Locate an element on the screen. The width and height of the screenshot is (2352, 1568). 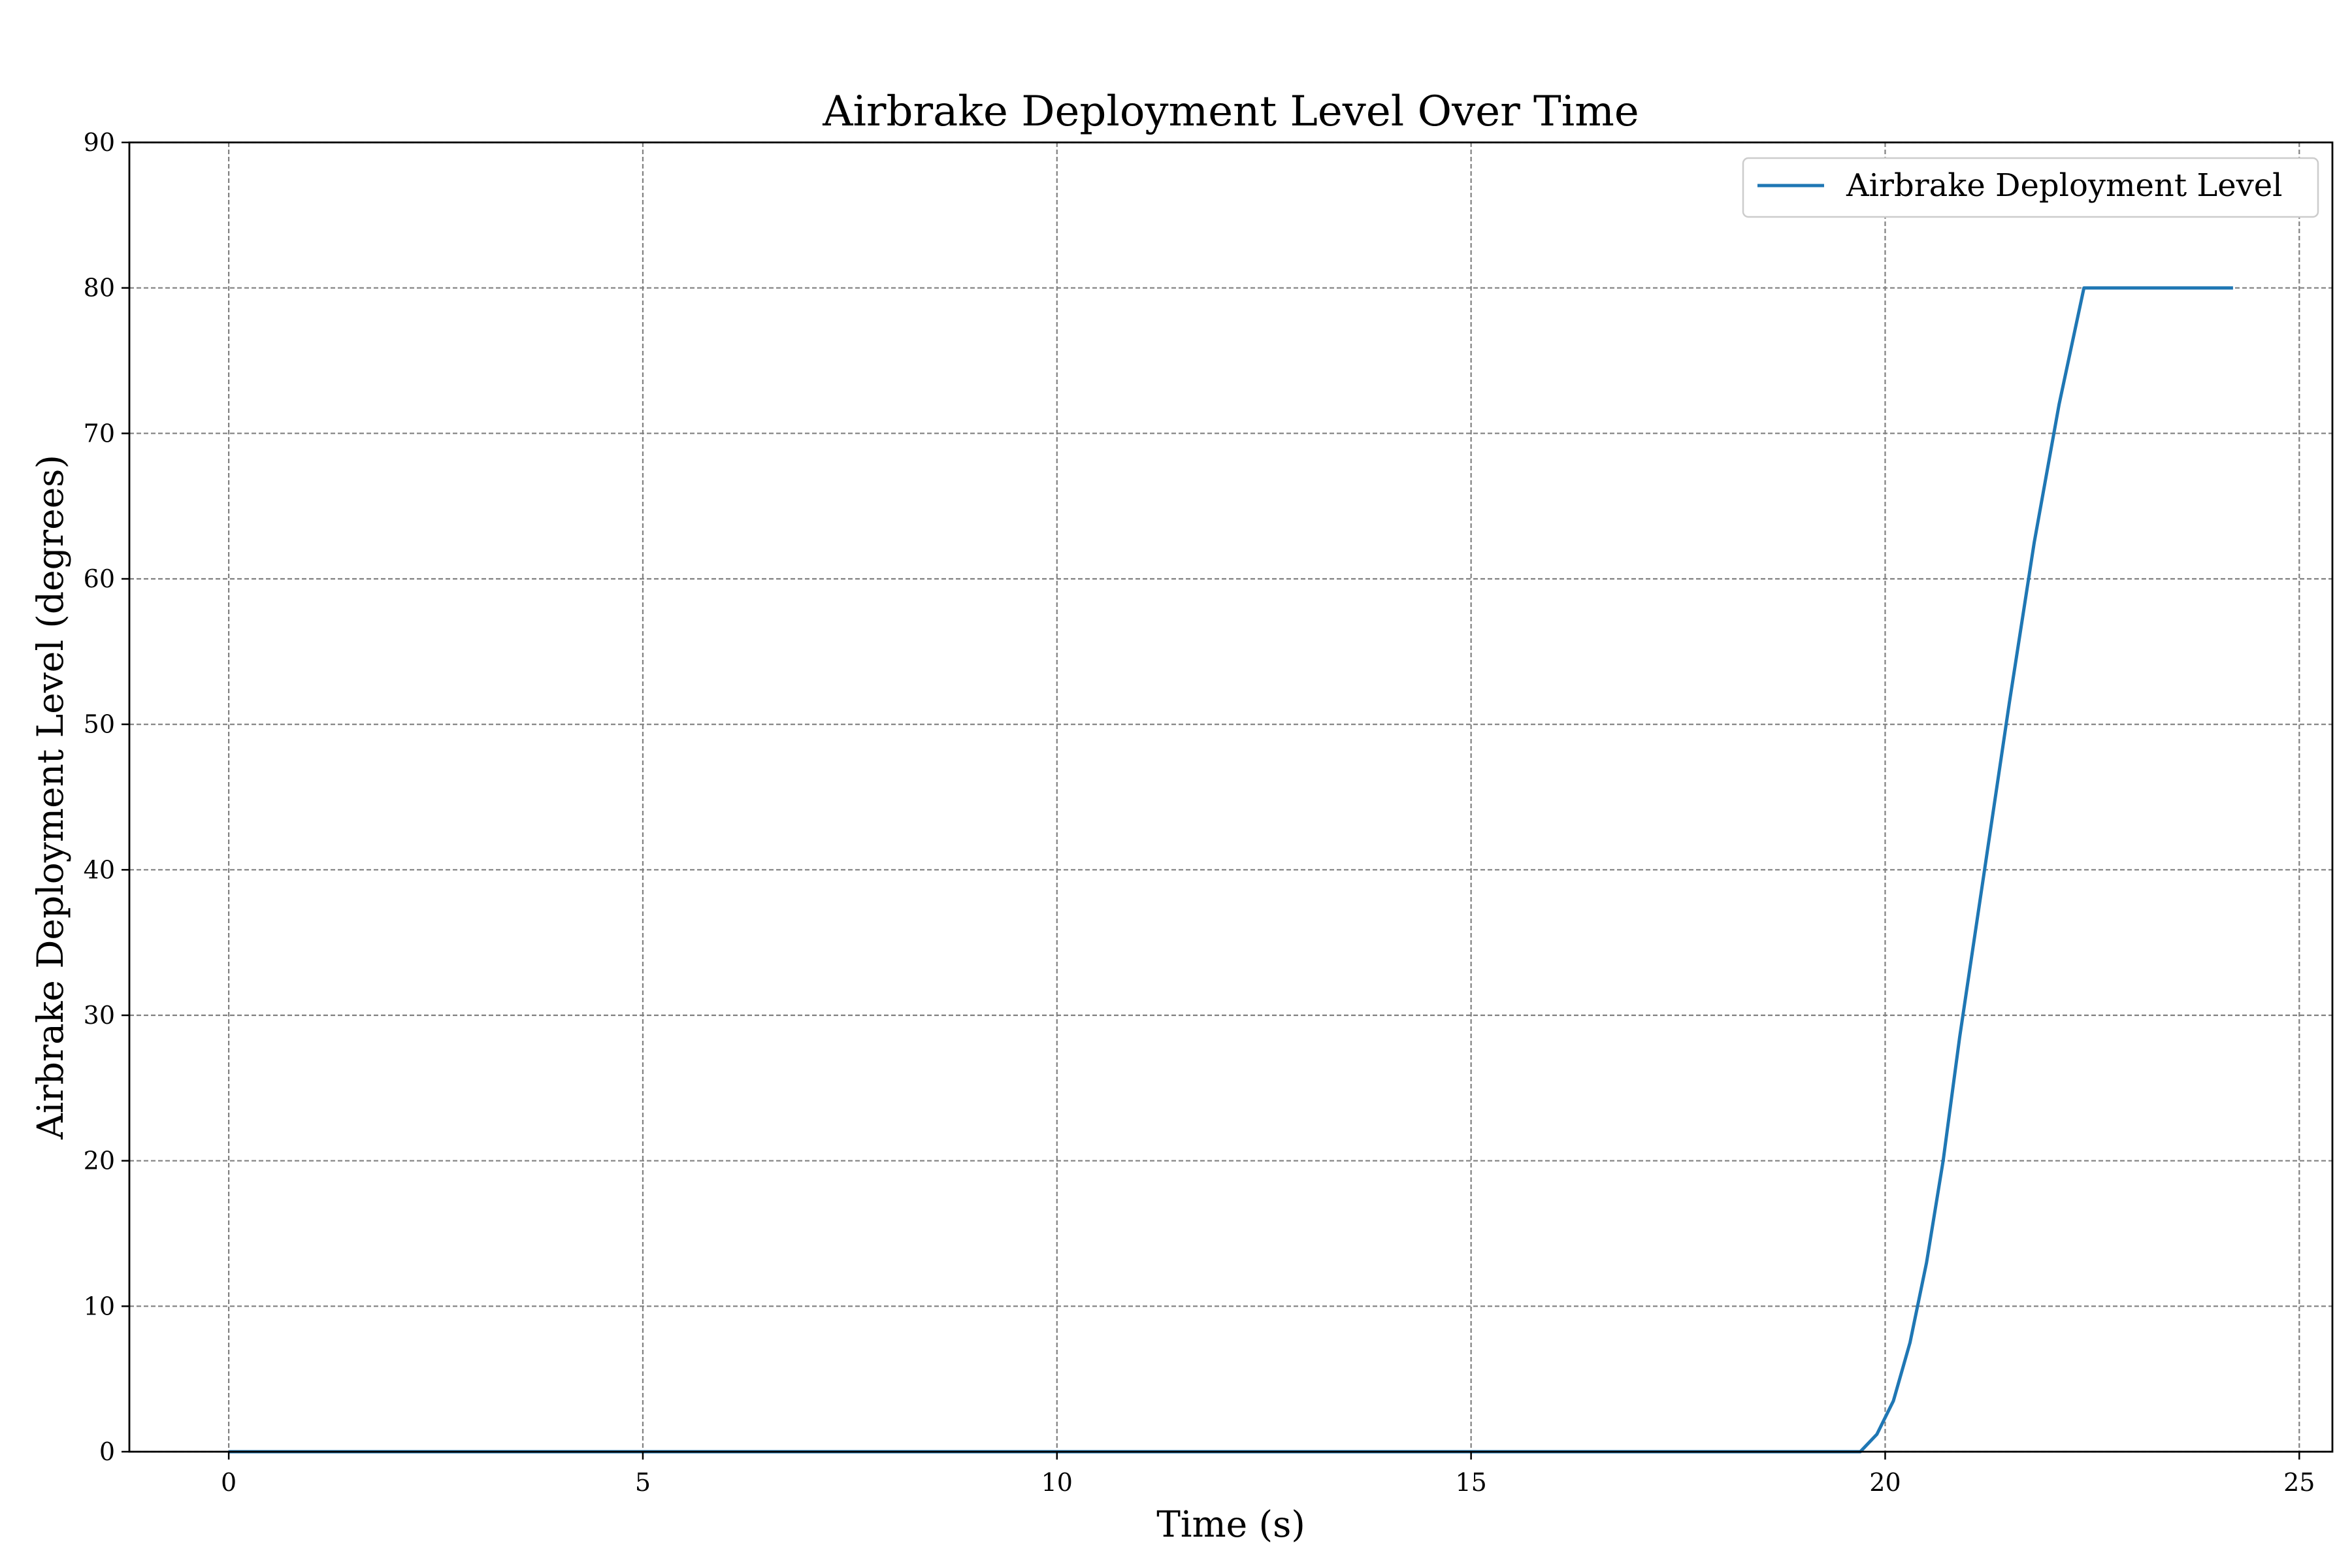
legend-box is located at coordinates (2030, 187).